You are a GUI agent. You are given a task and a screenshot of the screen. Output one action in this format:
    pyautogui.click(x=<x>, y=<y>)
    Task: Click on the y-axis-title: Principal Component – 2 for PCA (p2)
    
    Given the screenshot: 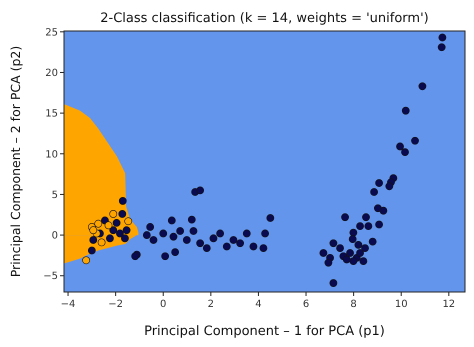 What is the action you would take?
    pyautogui.click(x=15, y=162)
    